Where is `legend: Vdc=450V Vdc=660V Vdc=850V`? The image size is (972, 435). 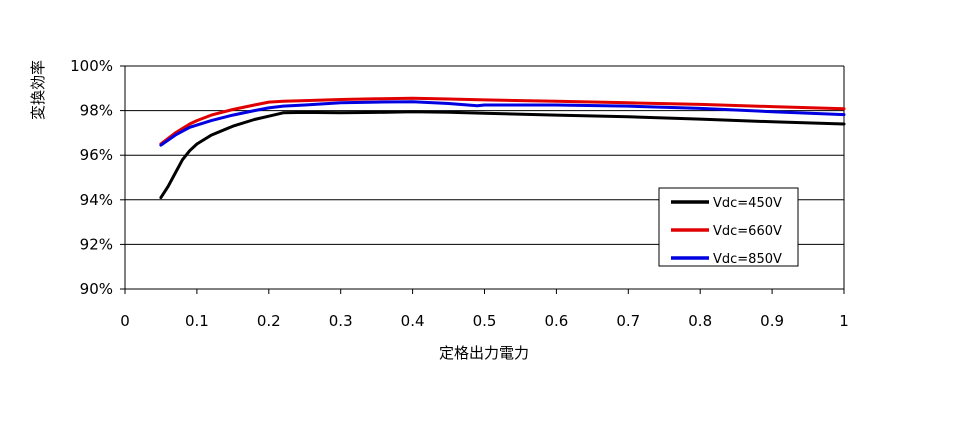 legend: Vdc=450V Vdc=660V Vdc=850V is located at coordinates (728, 227).